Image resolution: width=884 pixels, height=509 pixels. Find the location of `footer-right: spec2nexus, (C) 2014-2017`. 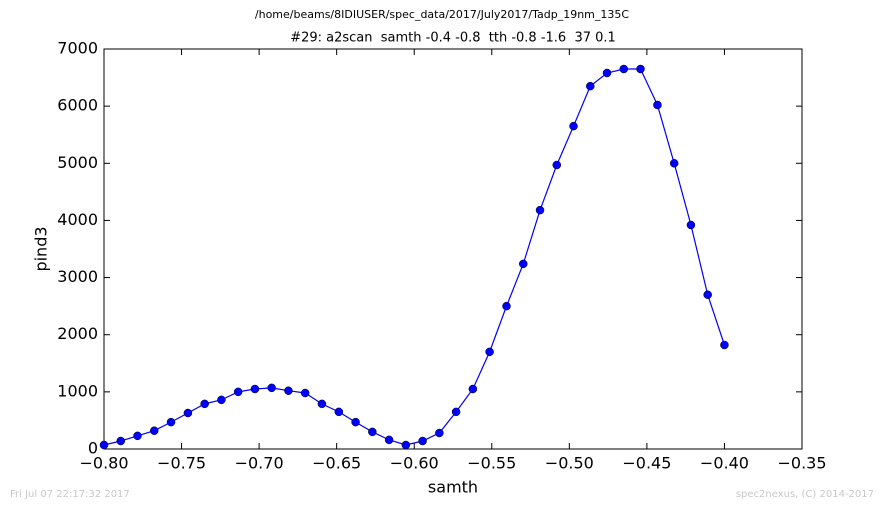

footer-right: spec2nexus, (C) 2014-2017 is located at coordinates (805, 494).